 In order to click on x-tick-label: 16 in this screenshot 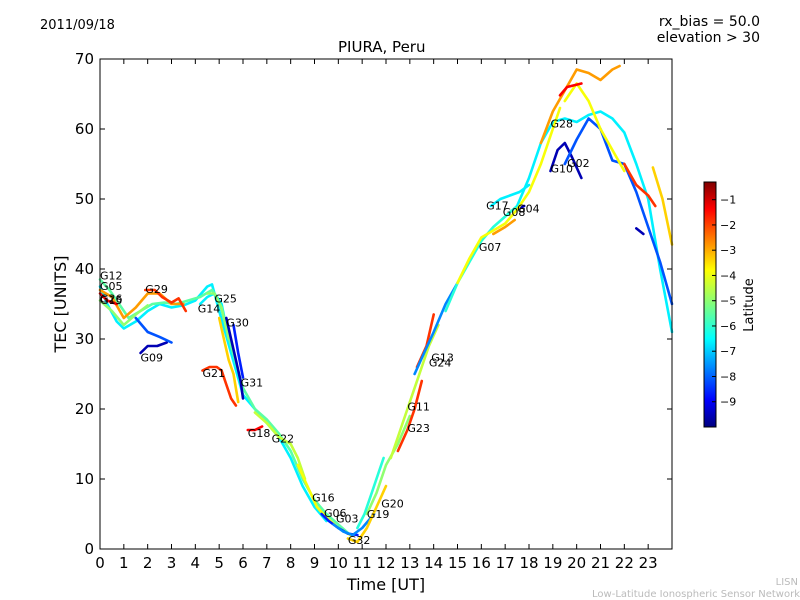, I will do `click(481, 563)`.